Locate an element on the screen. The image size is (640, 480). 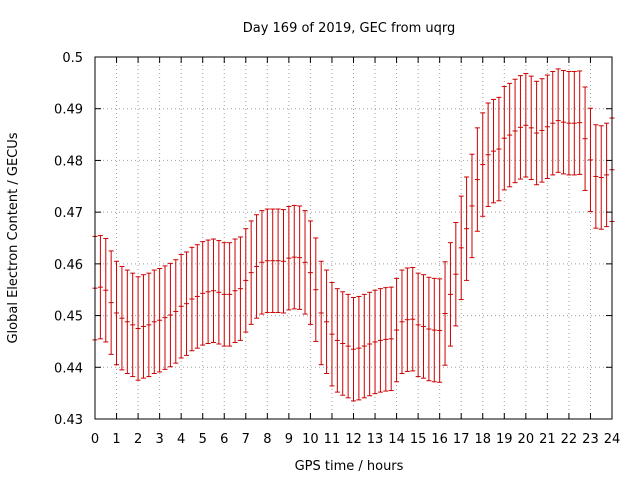
x-tick-label: 6 is located at coordinates (224, 439).